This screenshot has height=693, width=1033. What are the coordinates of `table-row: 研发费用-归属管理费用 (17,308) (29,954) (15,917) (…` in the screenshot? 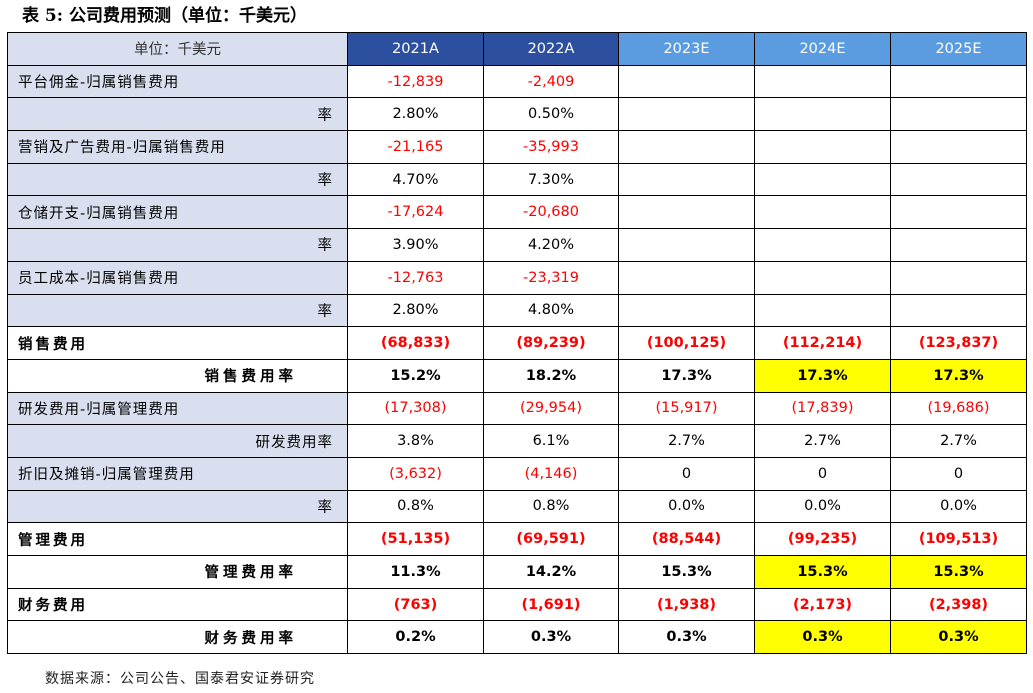 It's located at (517, 408).